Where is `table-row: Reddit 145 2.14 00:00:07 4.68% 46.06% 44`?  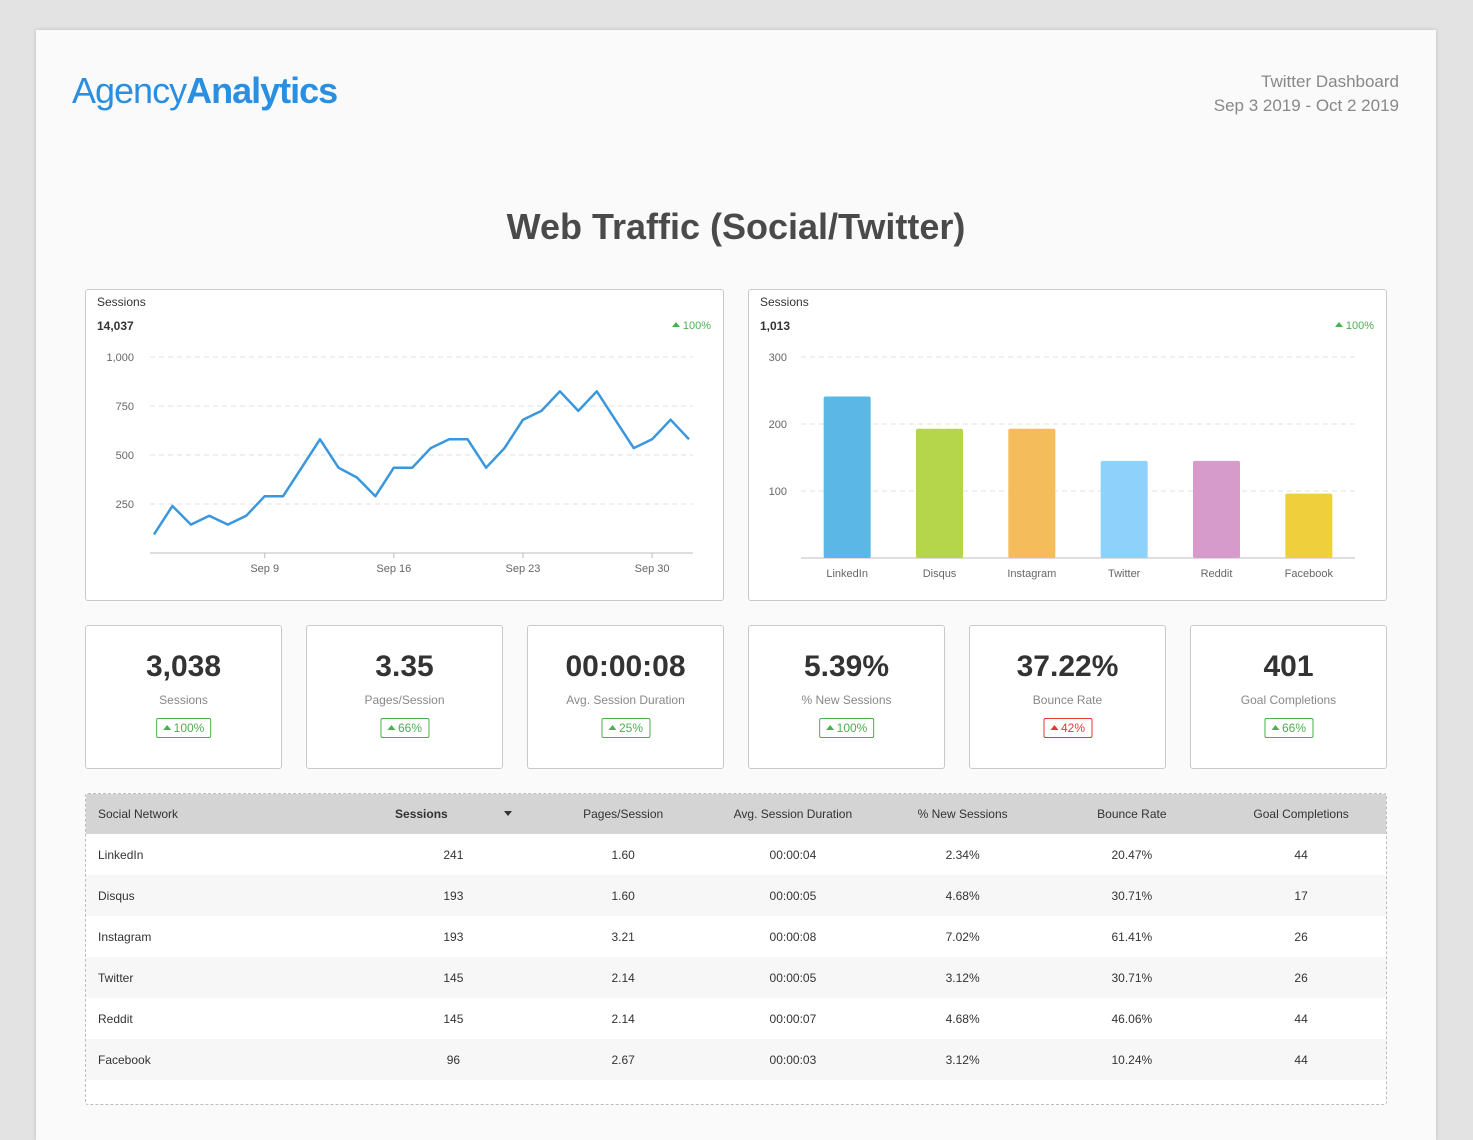 table-row: Reddit 145 2.14 00:00:07 4.68% 46.06% 44 is located at coordinates (736, 1018).